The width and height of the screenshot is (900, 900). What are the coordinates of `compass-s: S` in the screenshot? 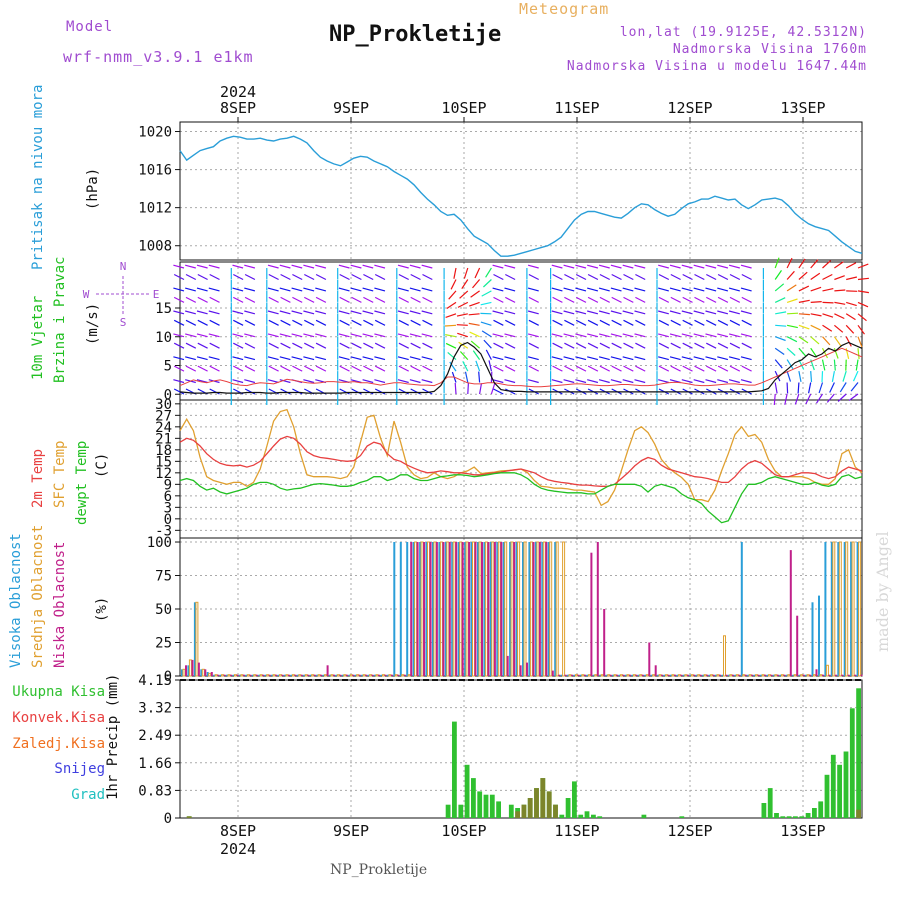 It's located at (123, 322).